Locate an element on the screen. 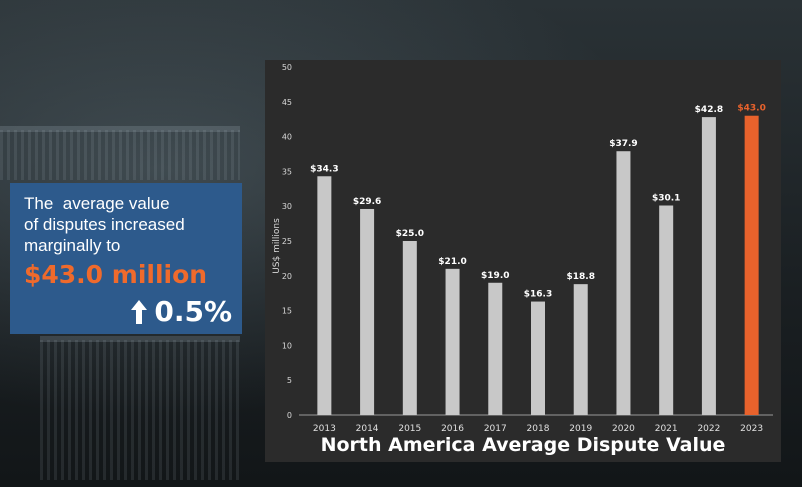 The image size is (802, 487). bar-2020 is located at coordinates (623, 283).